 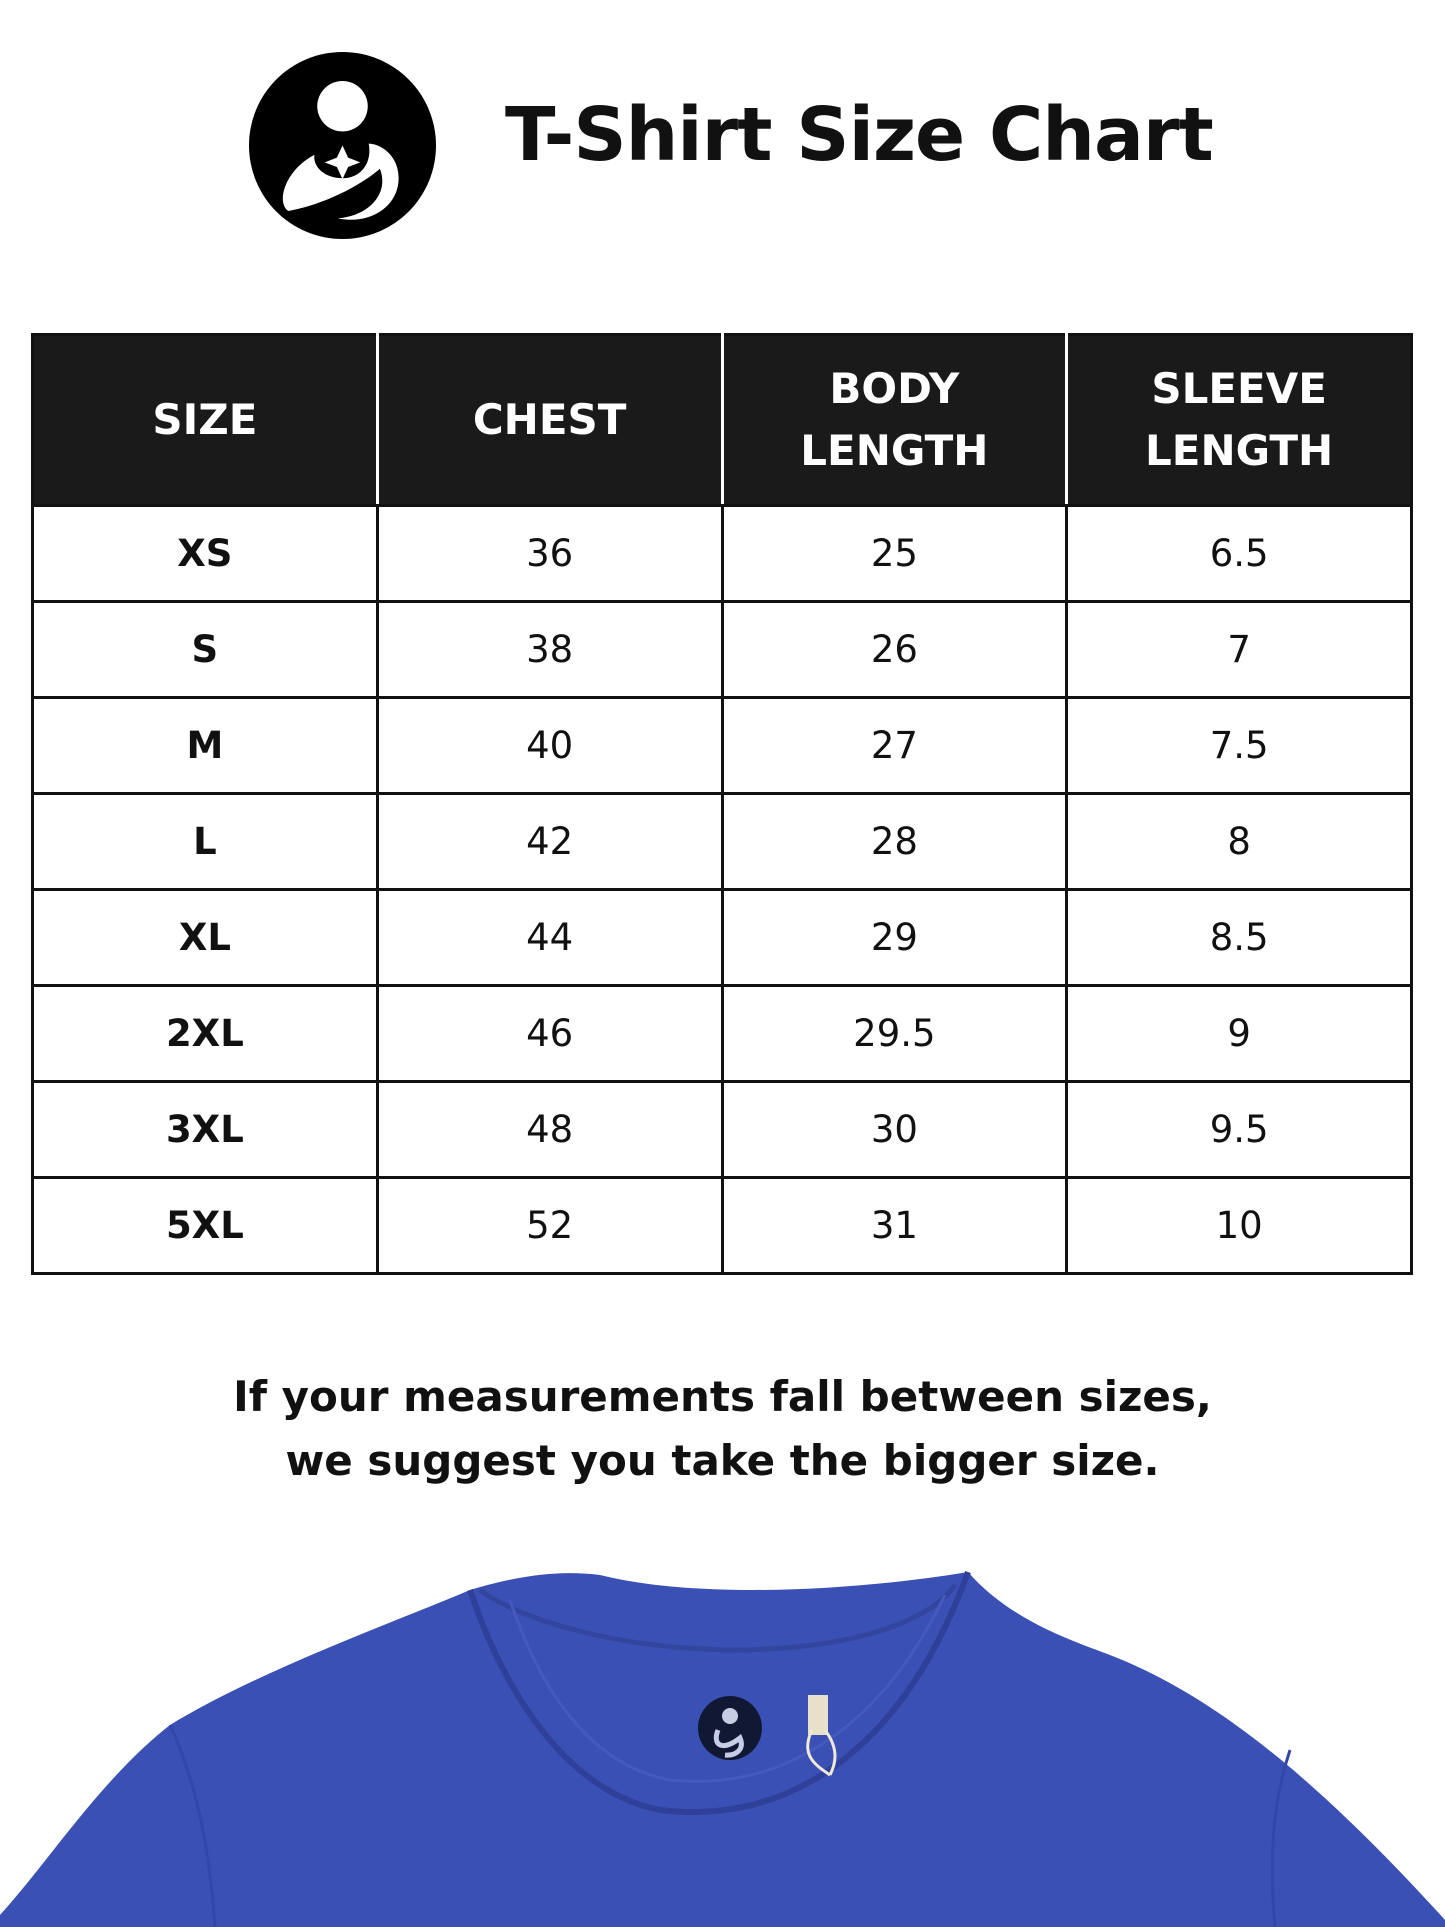 I want to click on cell-size: L, so click(x=205, y=841).